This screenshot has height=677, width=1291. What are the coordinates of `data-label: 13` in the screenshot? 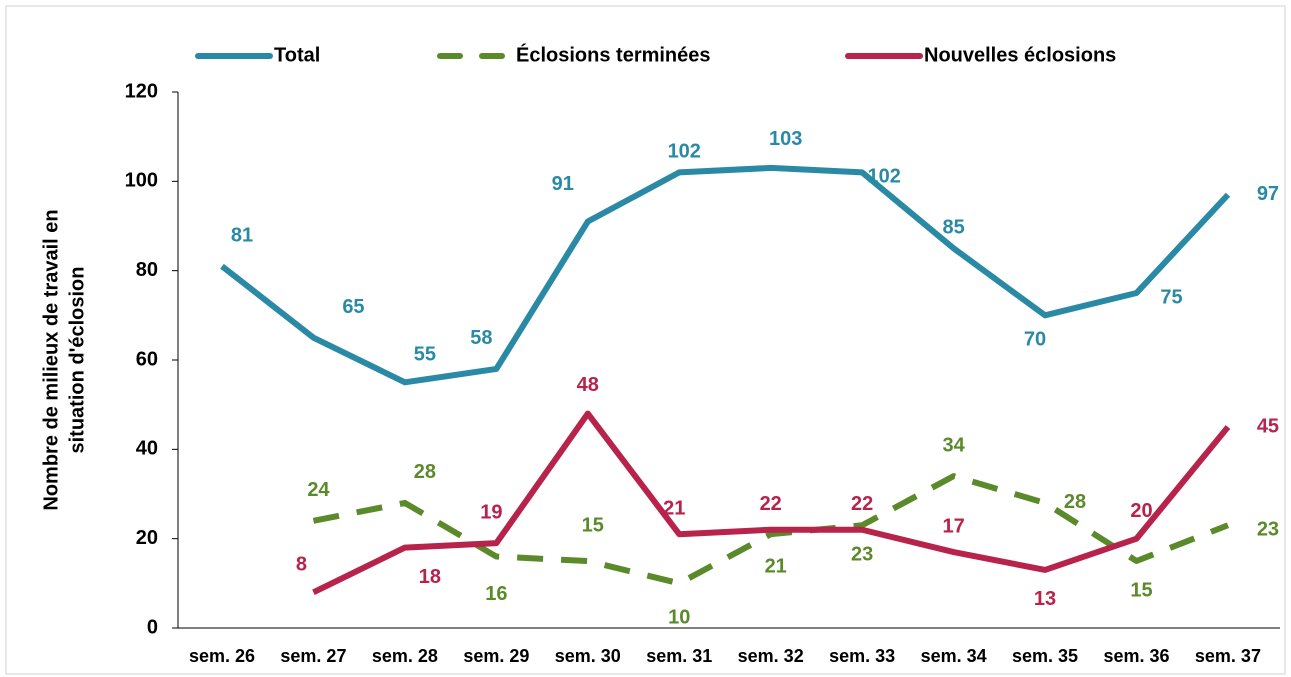 It's located at (1045, 599).